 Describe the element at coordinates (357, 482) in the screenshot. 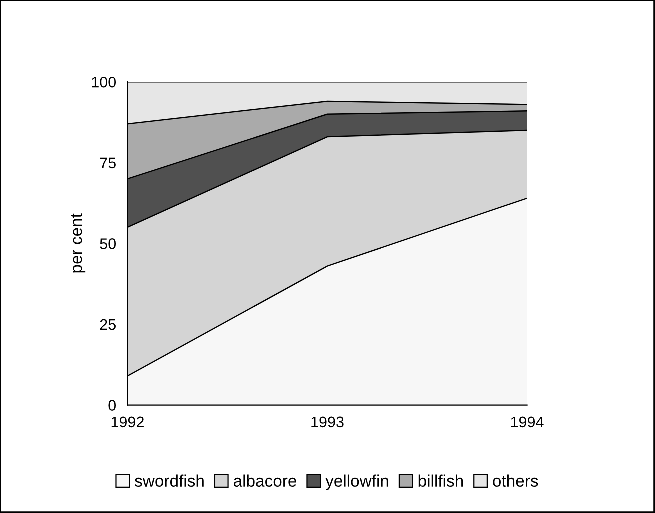

I see `legend-label: yellowfin` at that location.